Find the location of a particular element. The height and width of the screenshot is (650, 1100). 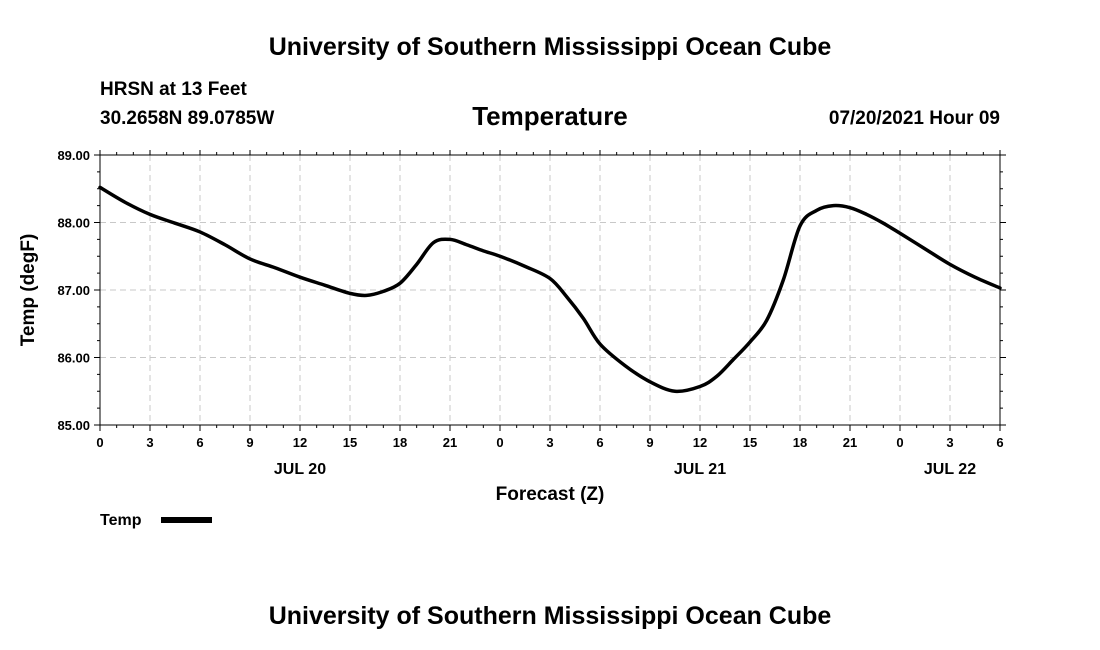

legend-label: Temp is located at coordinates (121, 520).